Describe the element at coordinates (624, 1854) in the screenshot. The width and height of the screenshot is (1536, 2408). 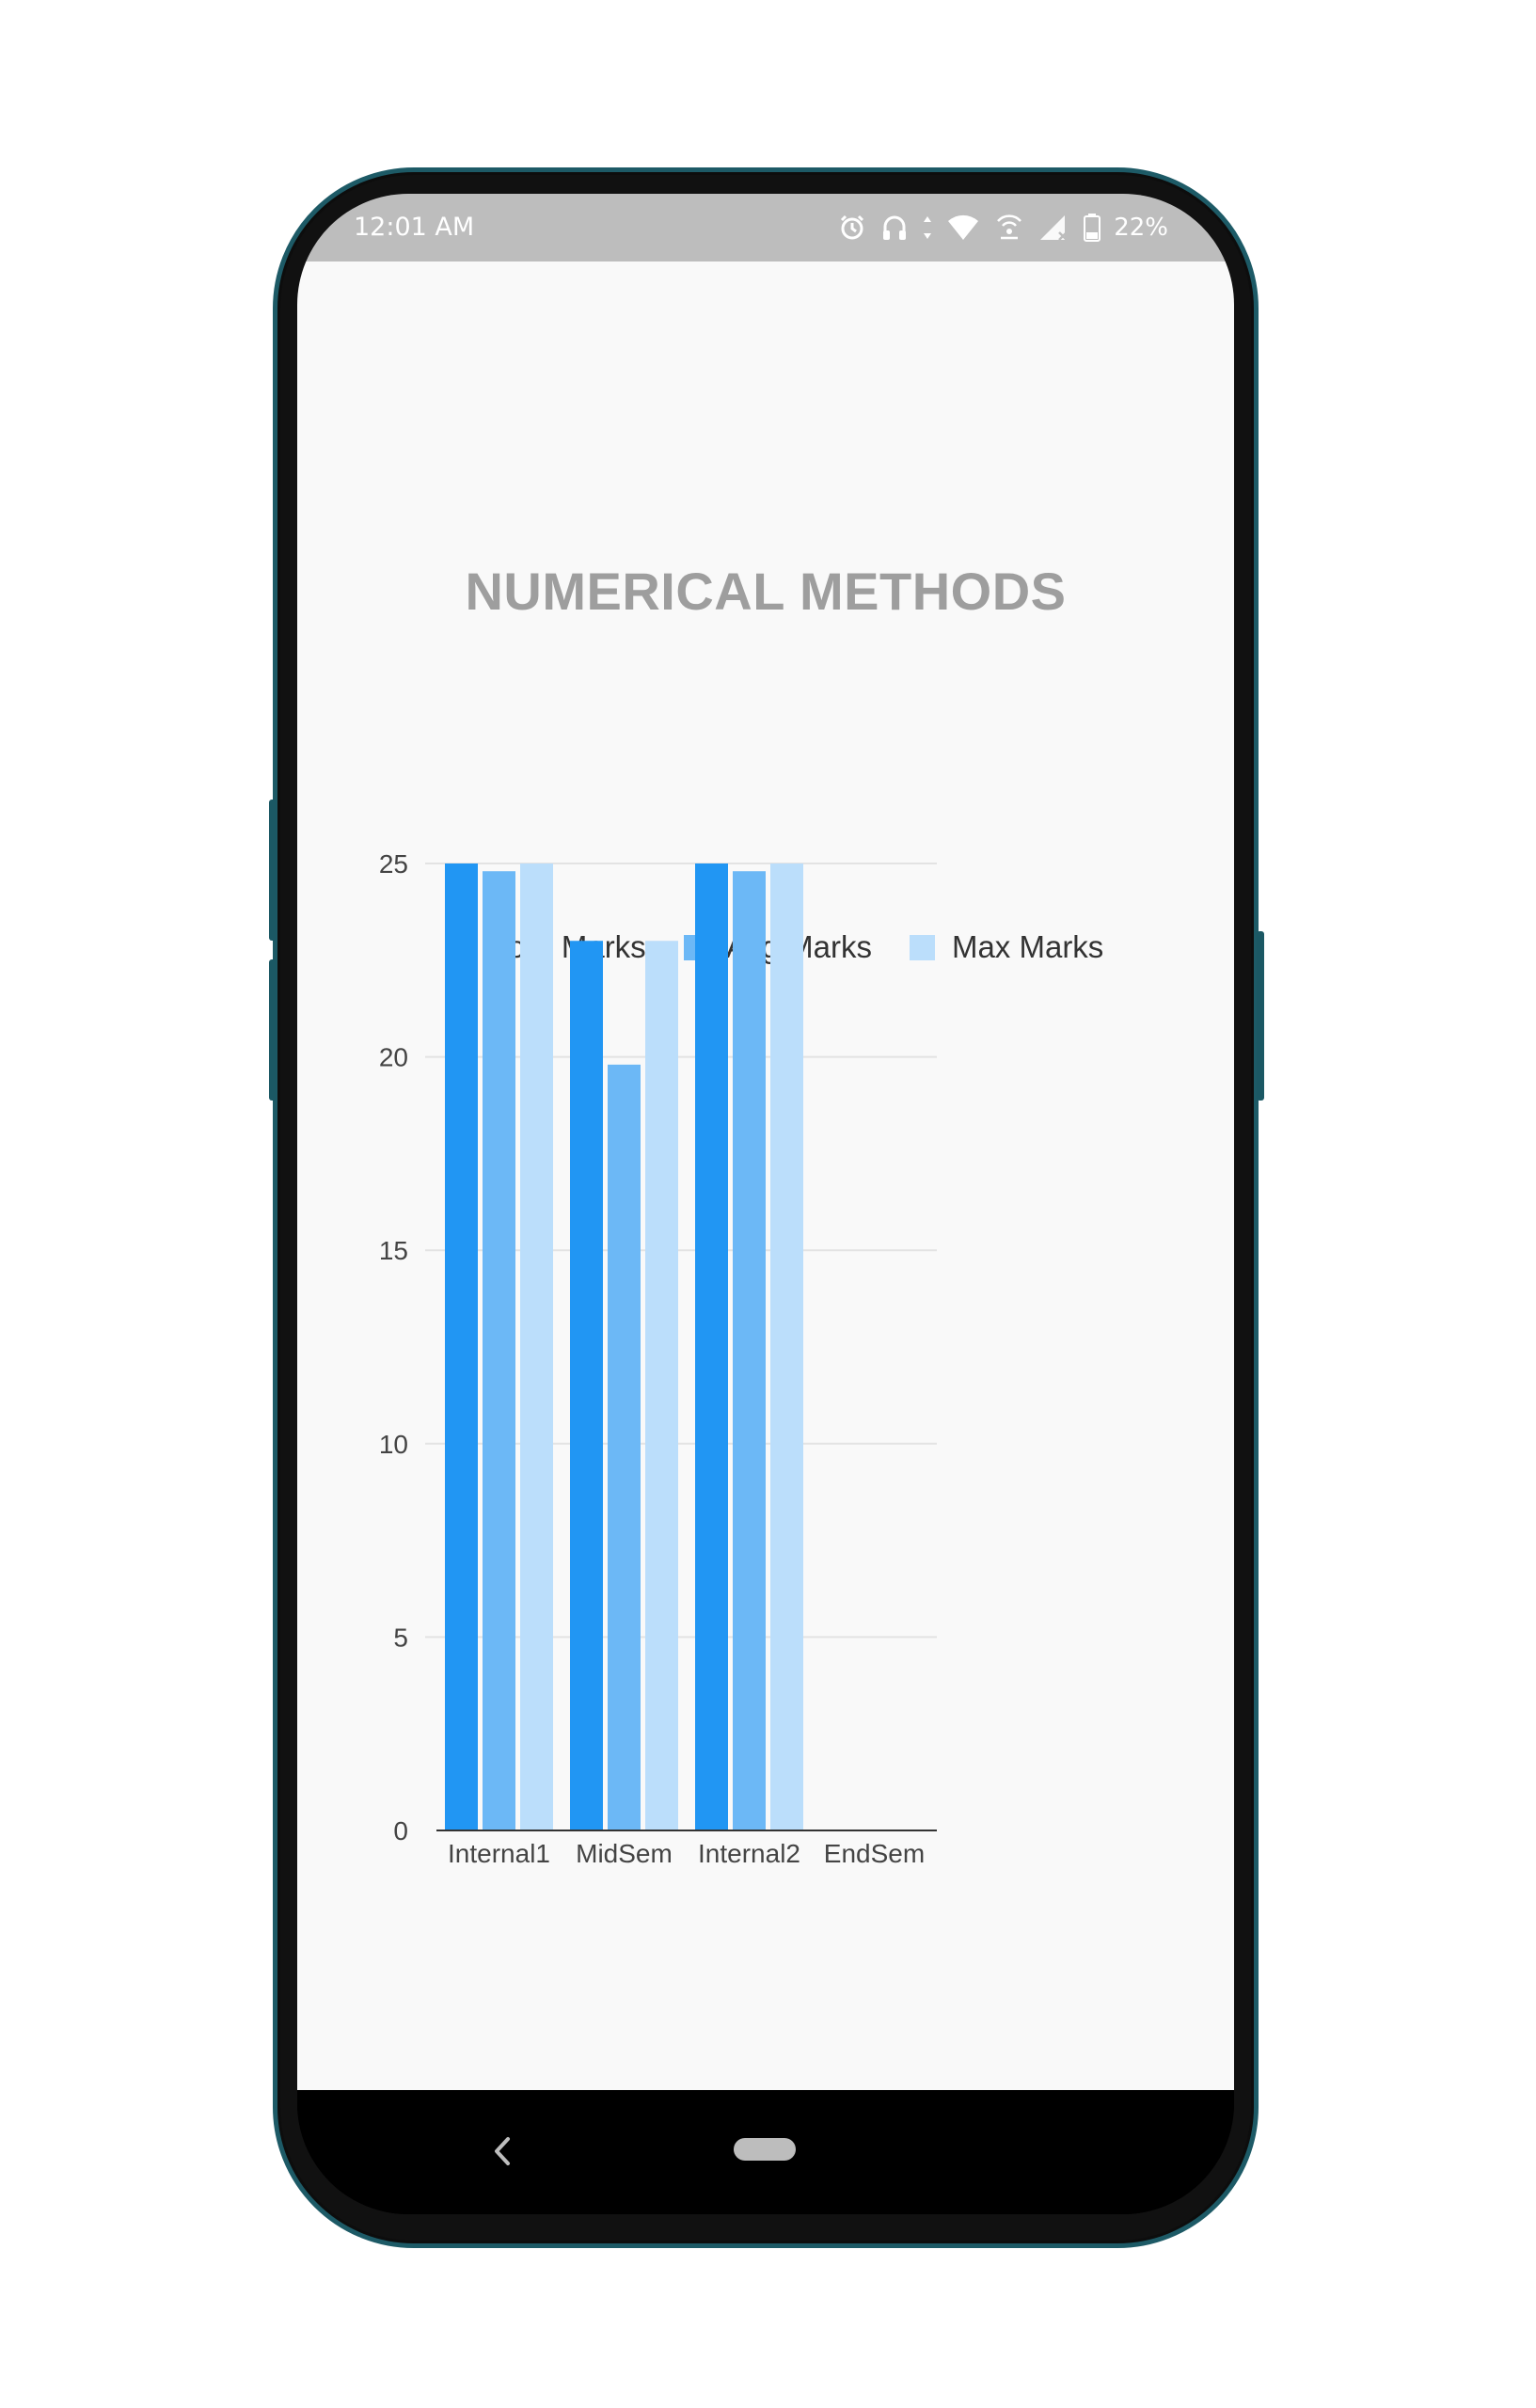
I see `x-tick-label: MidSem` at that location.